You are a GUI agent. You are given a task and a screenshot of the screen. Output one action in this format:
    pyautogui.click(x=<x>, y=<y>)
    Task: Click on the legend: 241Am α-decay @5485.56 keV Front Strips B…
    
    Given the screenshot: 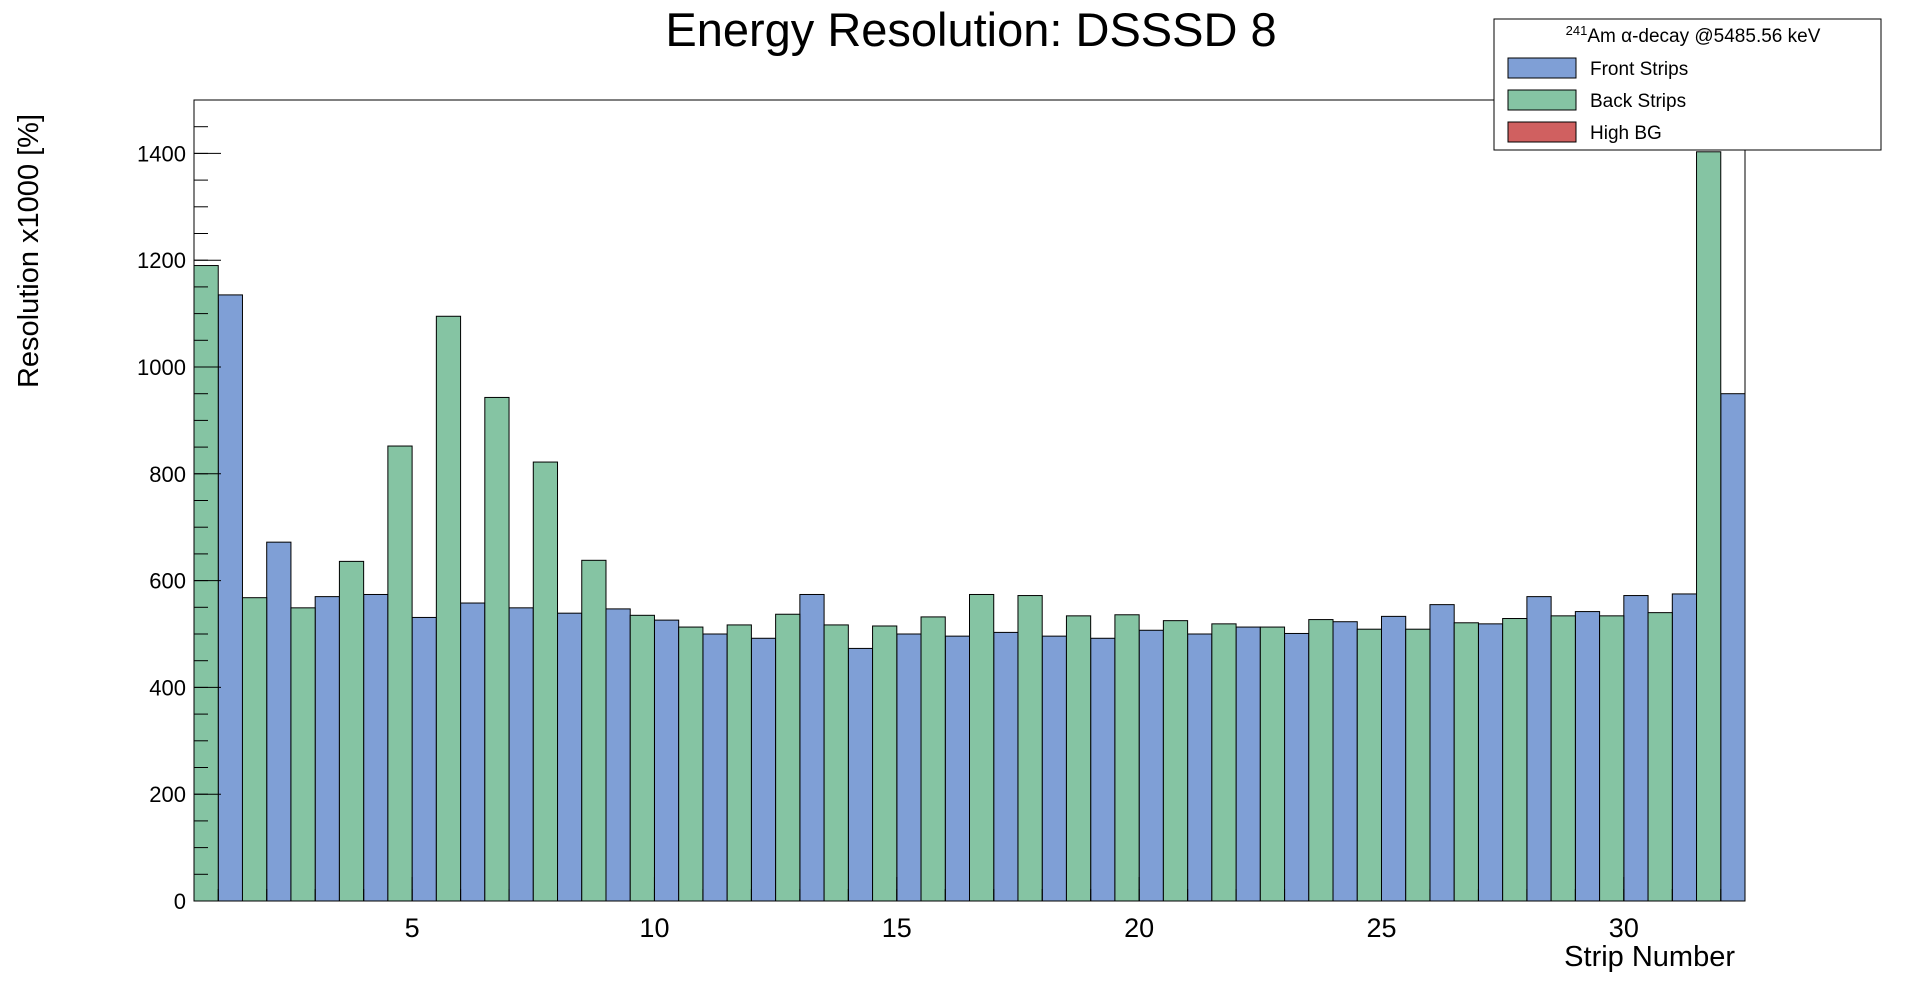 What is the action you would take?
    pyautogui.click(x=1687, y=84)
    